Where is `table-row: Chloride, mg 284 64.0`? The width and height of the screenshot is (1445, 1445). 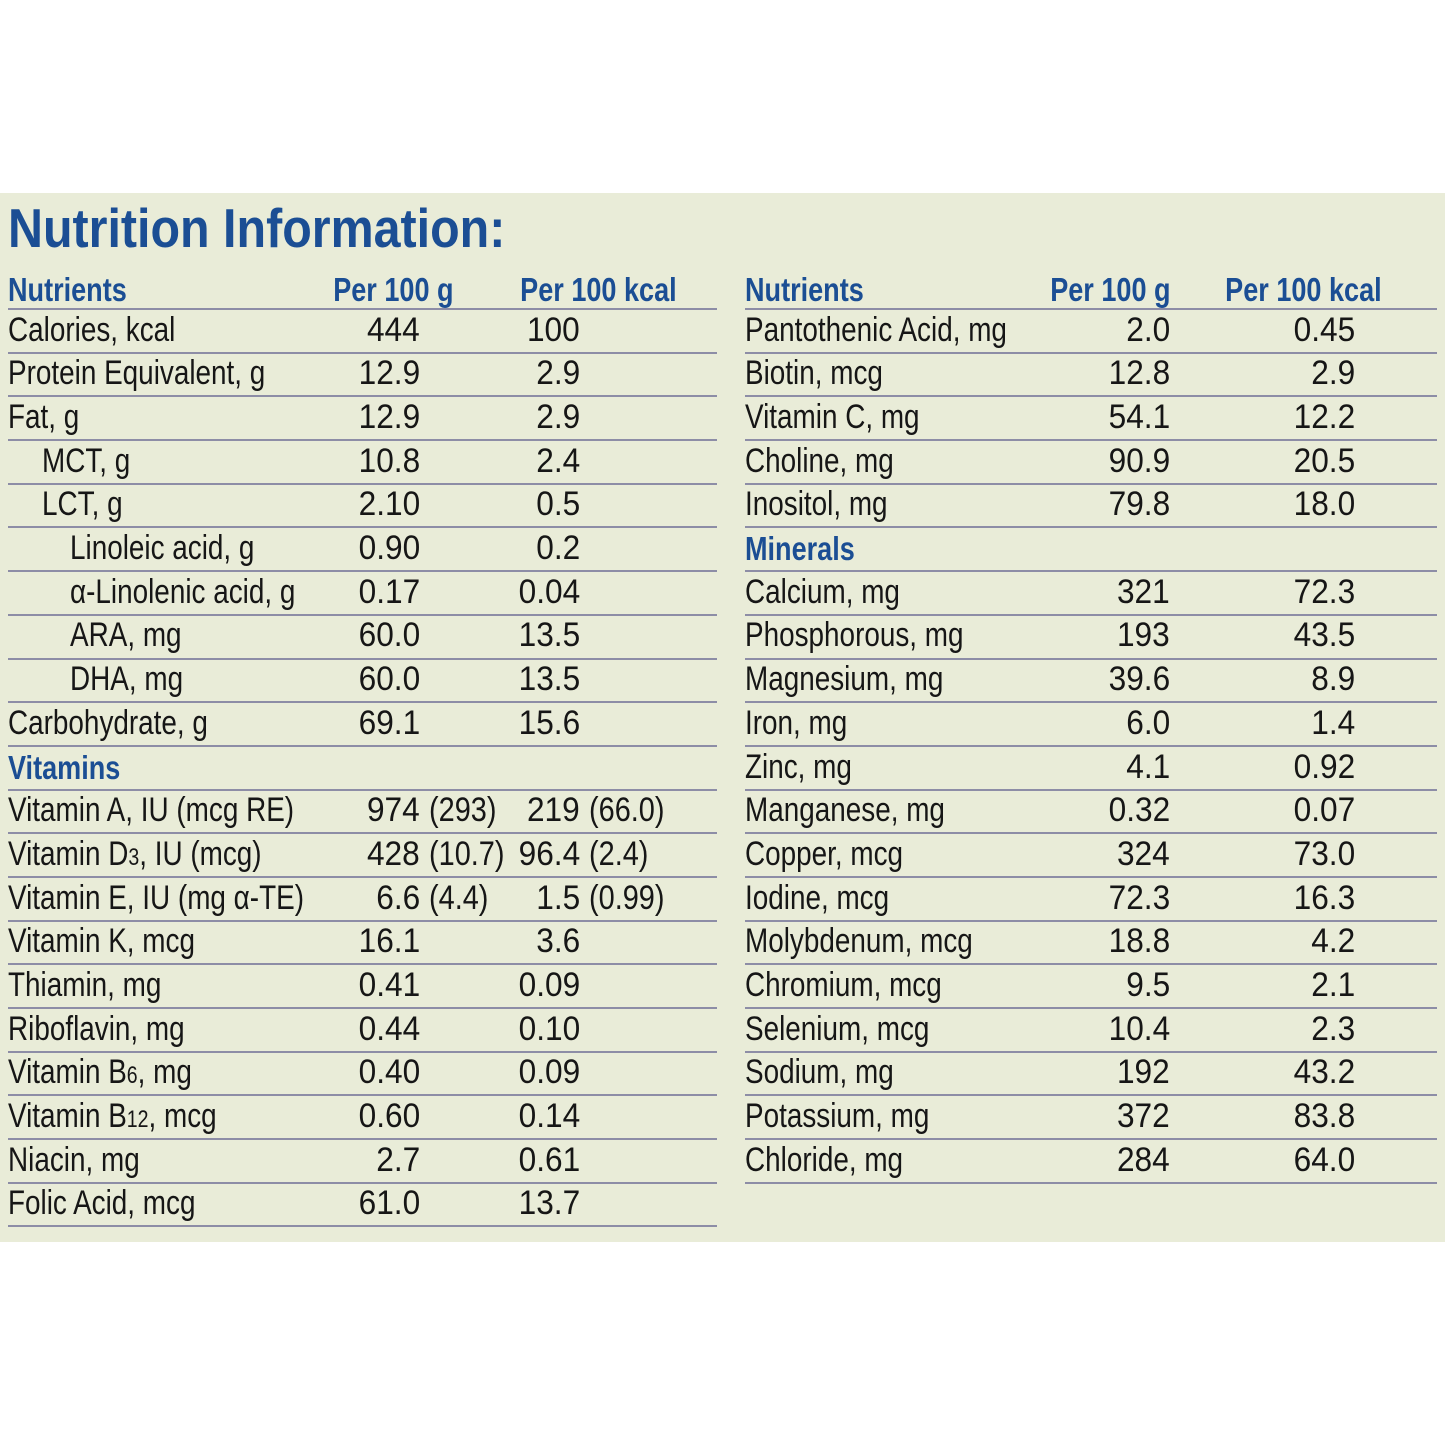
table-row: Chloride, mg 284 64.0 is located at coordinates (1091, 1162).